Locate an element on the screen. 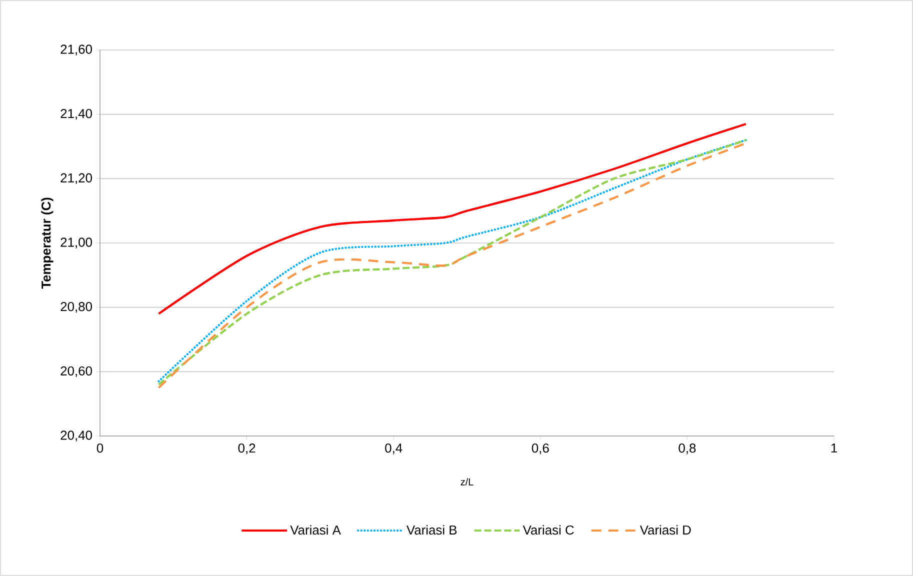  y-axis-title: Temperatur (C) is located at coordinates (47, 243).